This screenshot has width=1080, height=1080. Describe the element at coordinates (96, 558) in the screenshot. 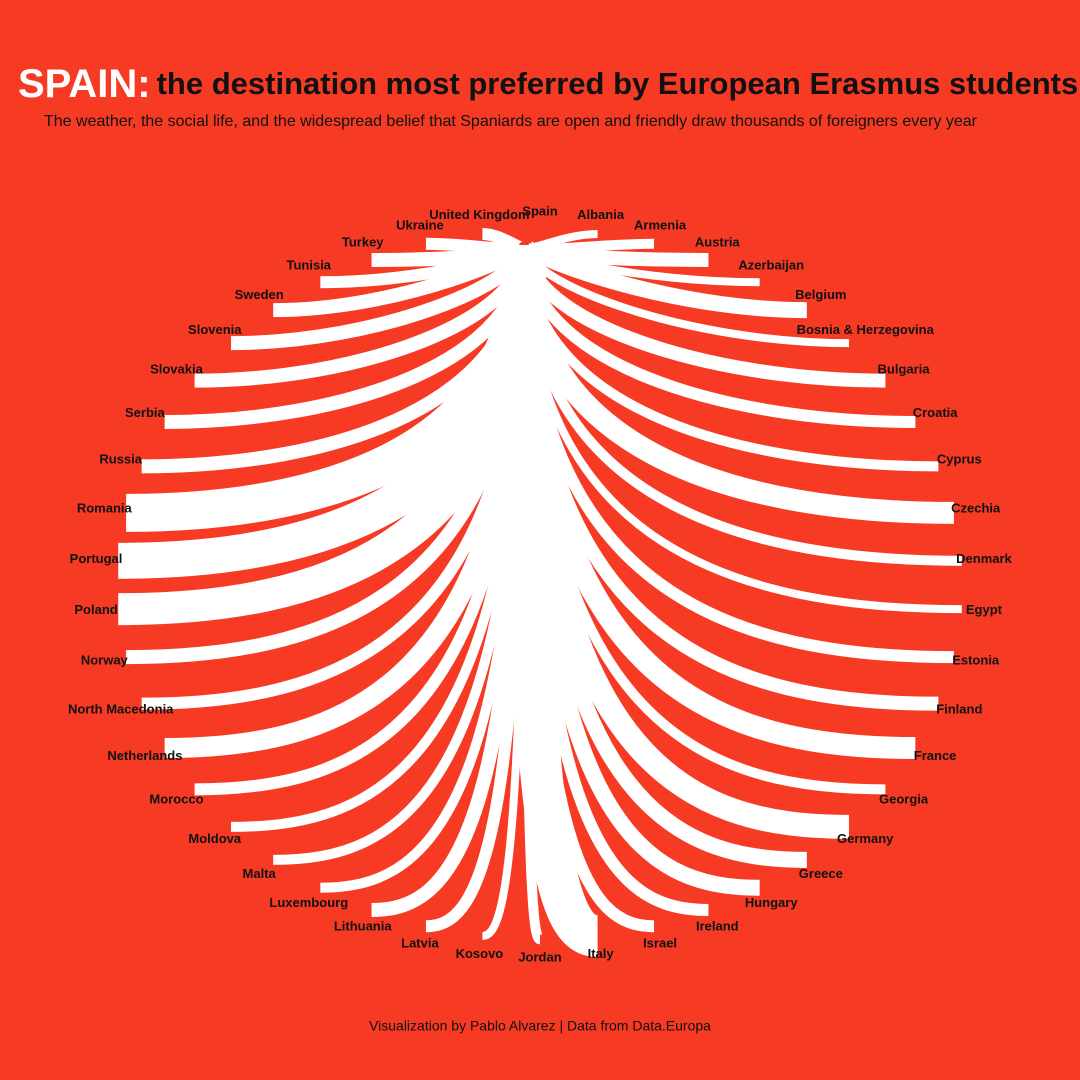

I see `country-label: Portugal` at that location.